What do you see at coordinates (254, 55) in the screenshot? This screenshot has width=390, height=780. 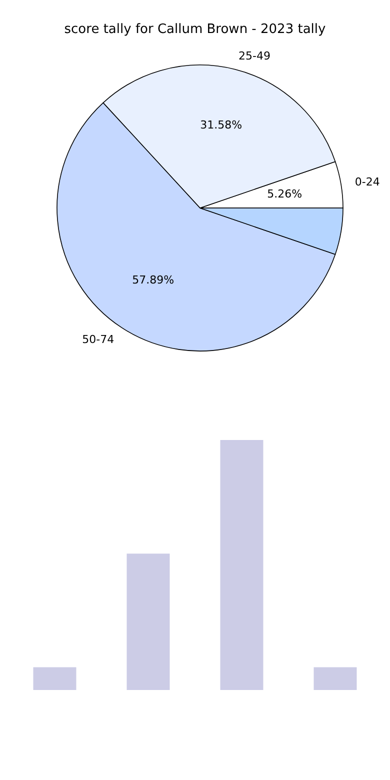 I see `slice-label: 25-49` at bounding box center [254, 55].